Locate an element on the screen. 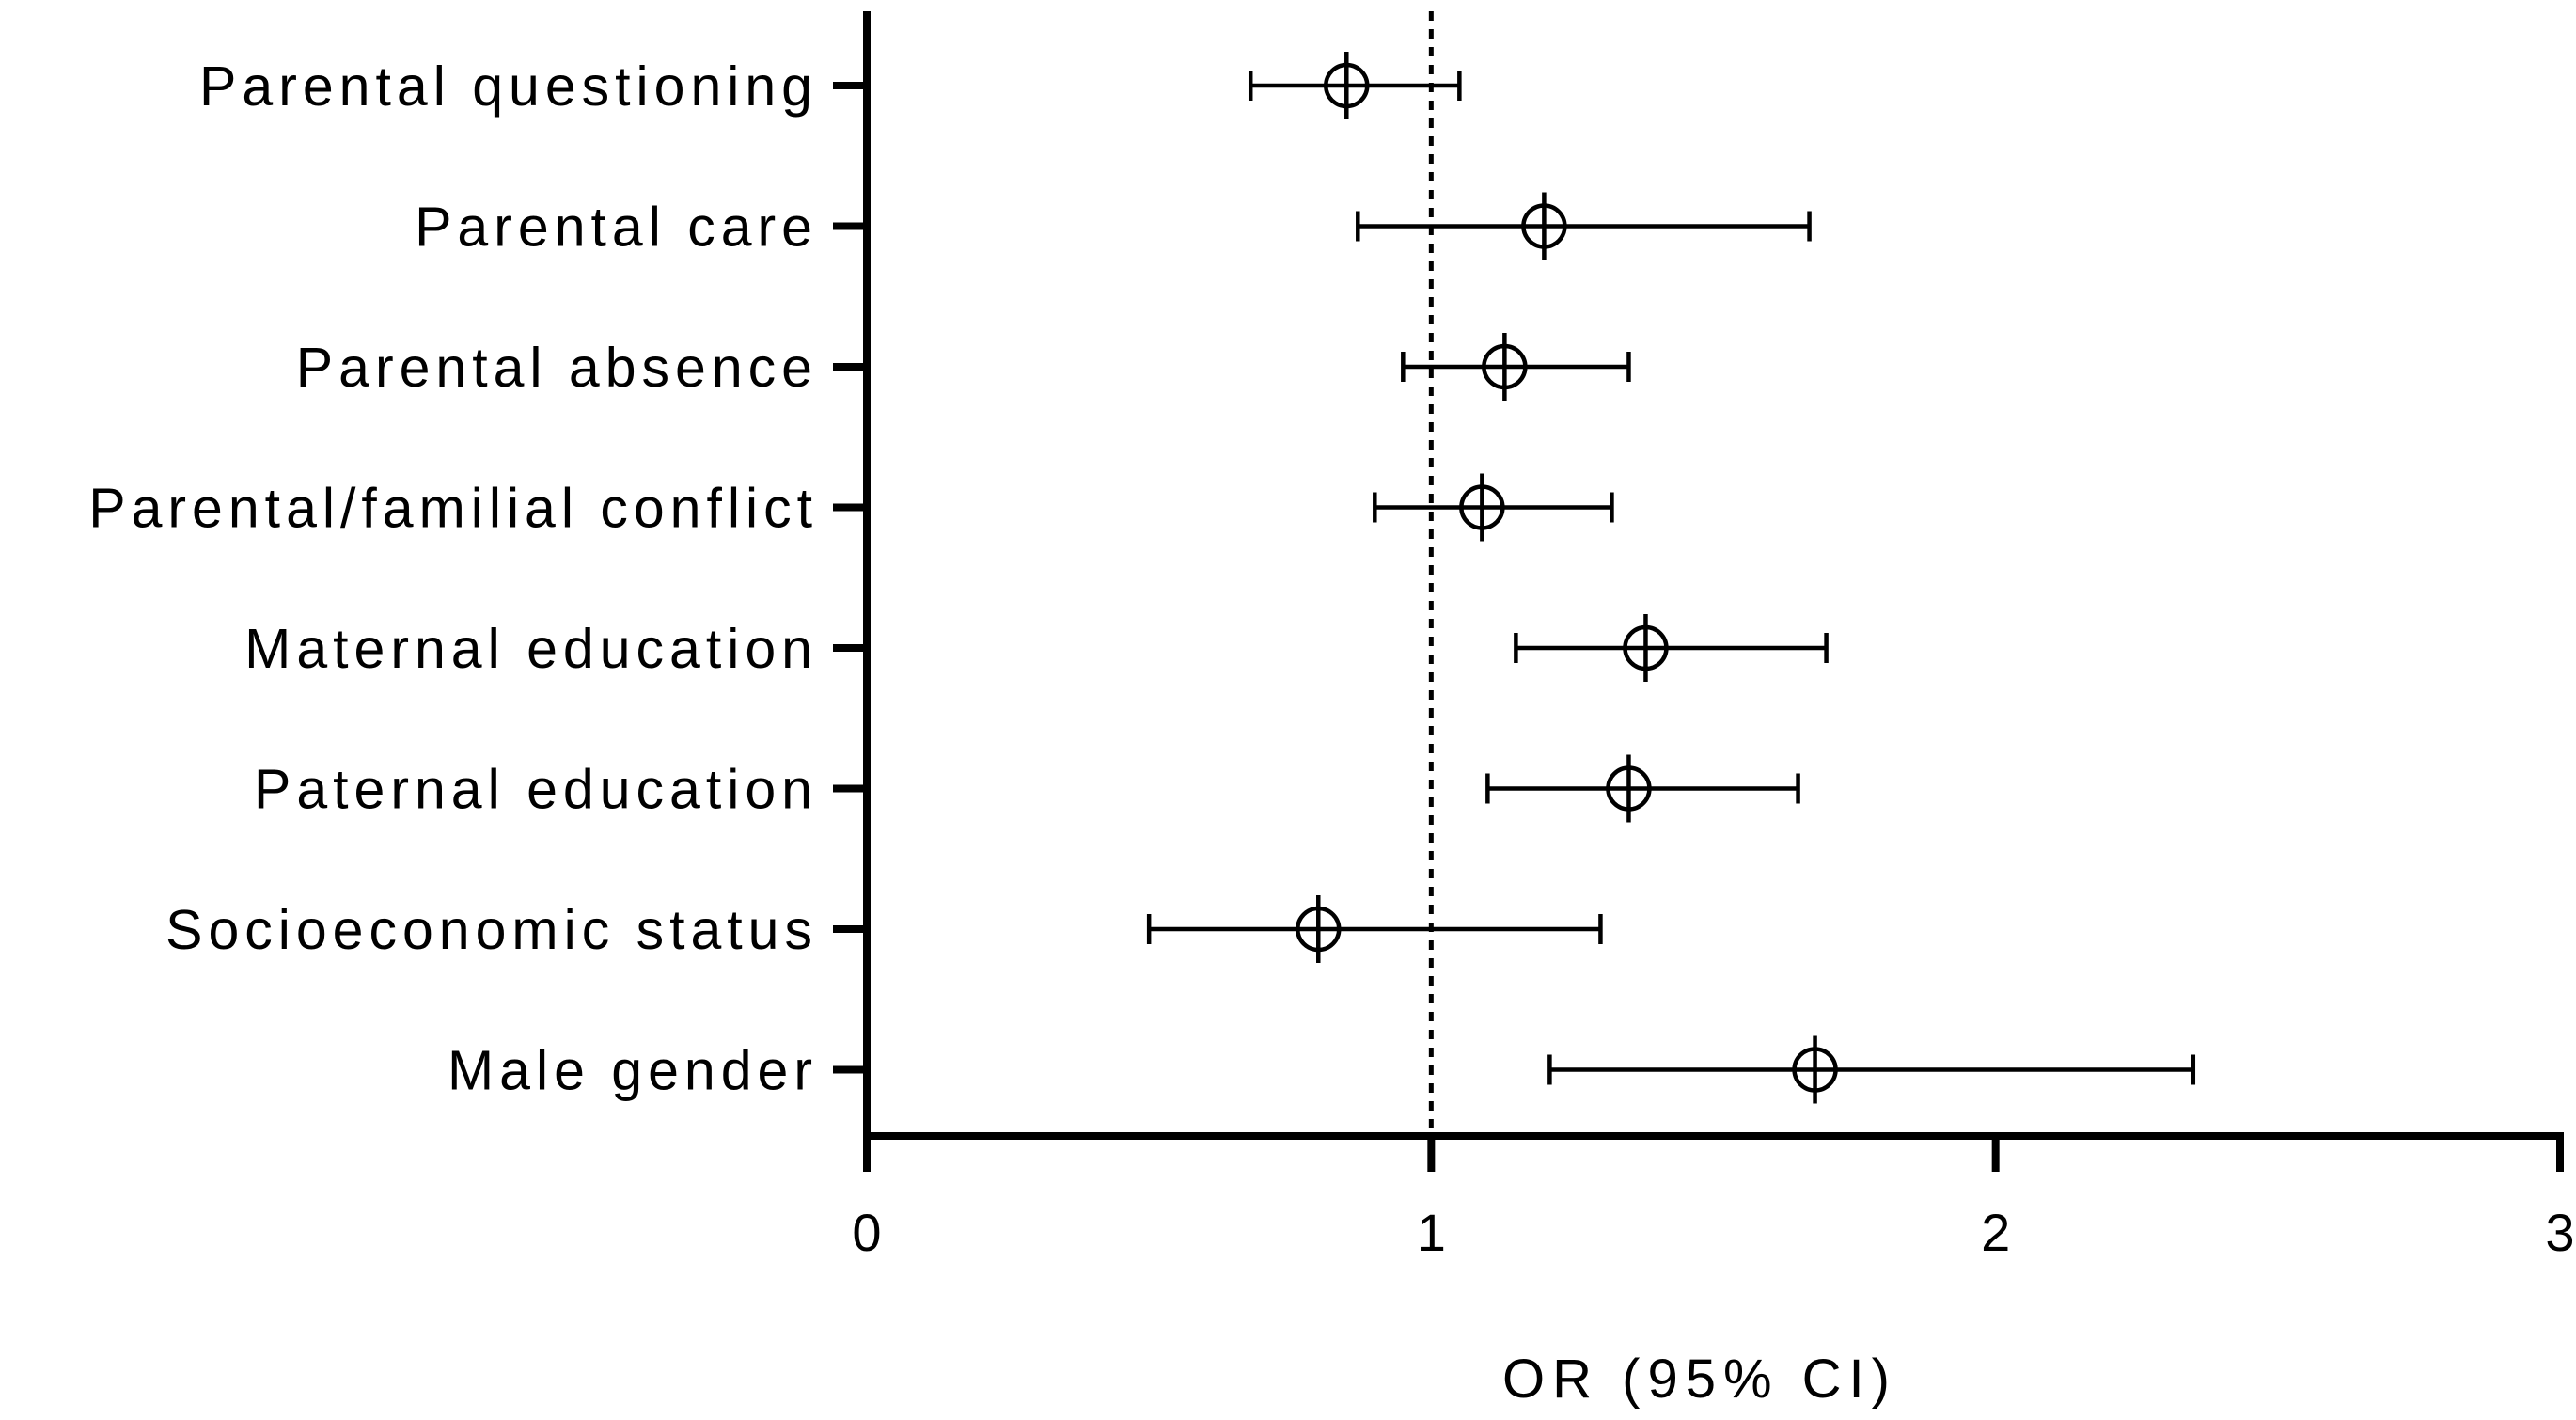  category-label: Maternal education is located at coordinates (531, 649).